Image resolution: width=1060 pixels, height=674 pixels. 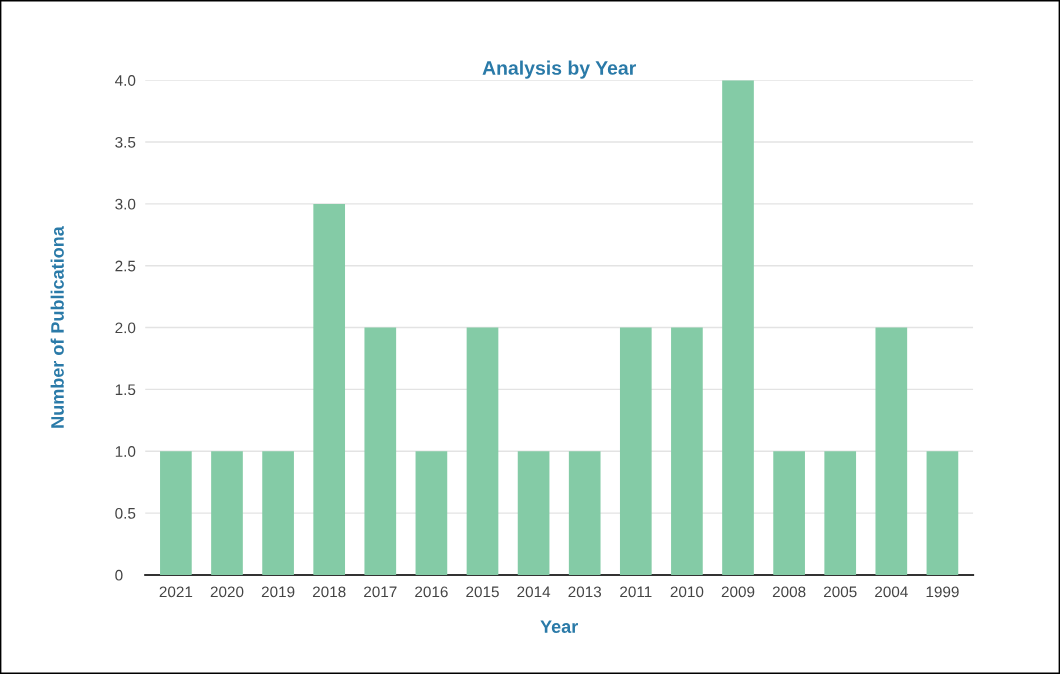 I want to click on x-tick-label: 2008, so click(x=789, y=592).